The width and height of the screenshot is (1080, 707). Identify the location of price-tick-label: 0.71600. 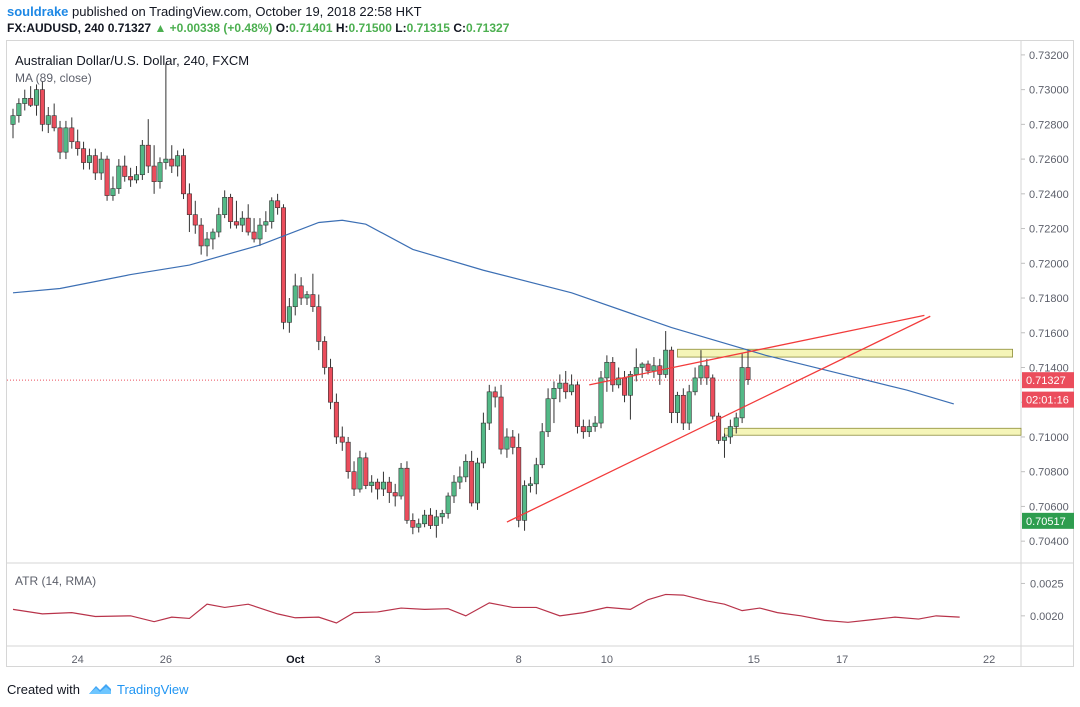
(1049, 334).